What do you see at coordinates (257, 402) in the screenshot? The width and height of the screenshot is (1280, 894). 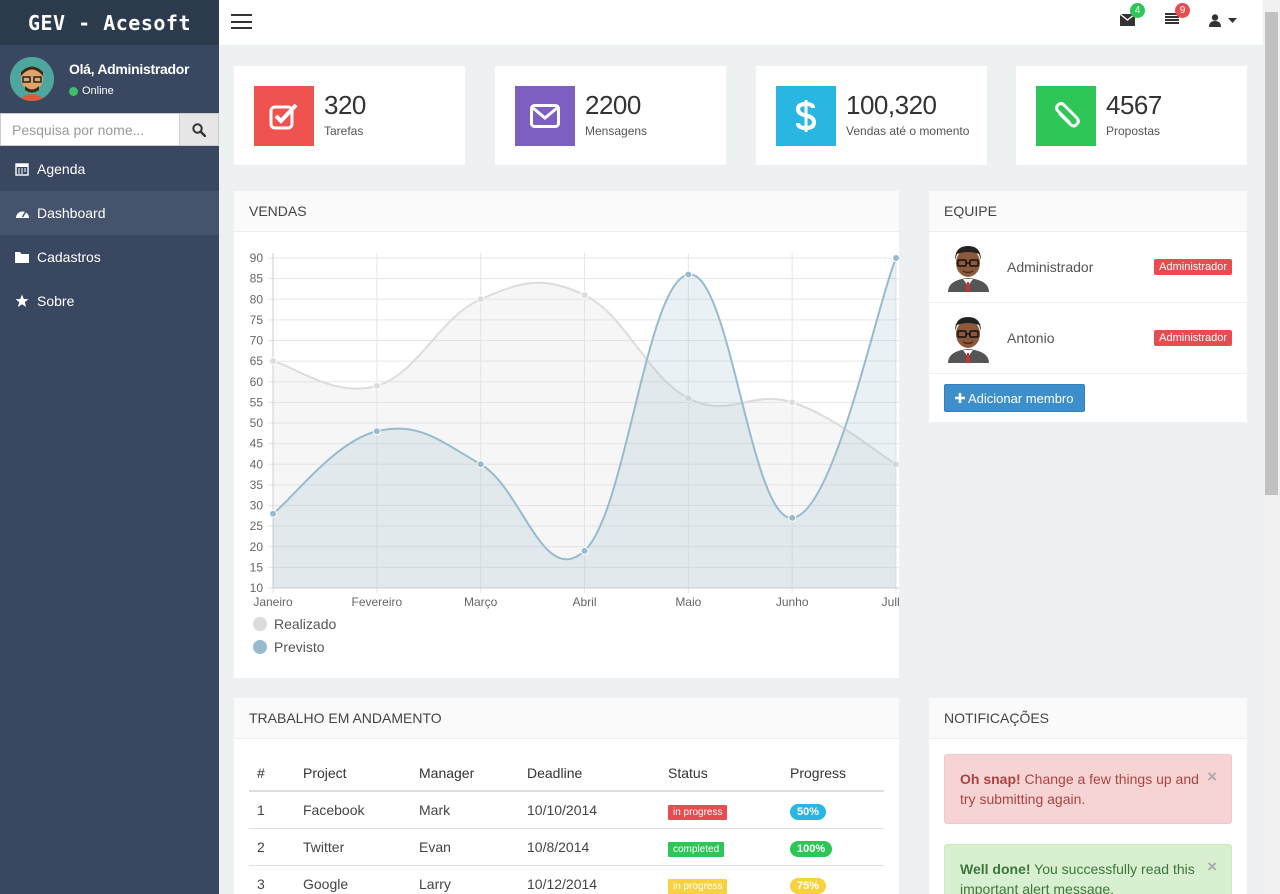 I see `y-tick-label: 55` at bounding box center [257, 402].